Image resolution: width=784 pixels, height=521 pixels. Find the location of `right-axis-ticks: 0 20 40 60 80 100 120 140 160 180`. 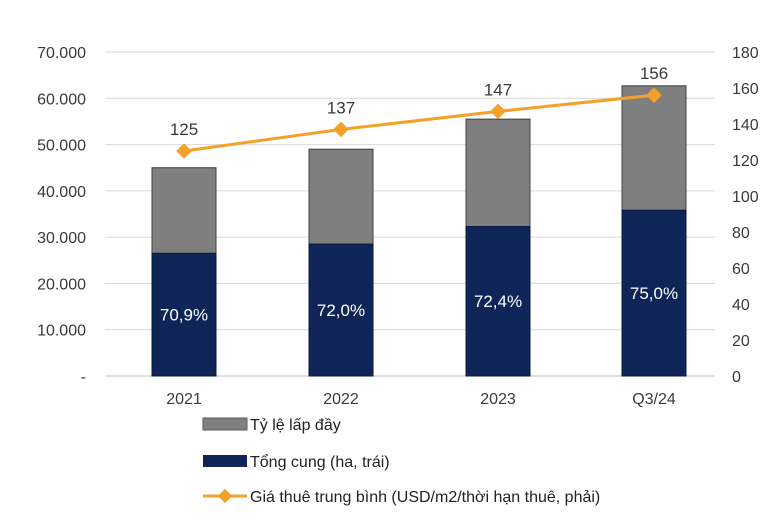

right-axis-ticks: 0 20 40 60 80 100 120 140 160 180 is located at coordinates (745, 215).